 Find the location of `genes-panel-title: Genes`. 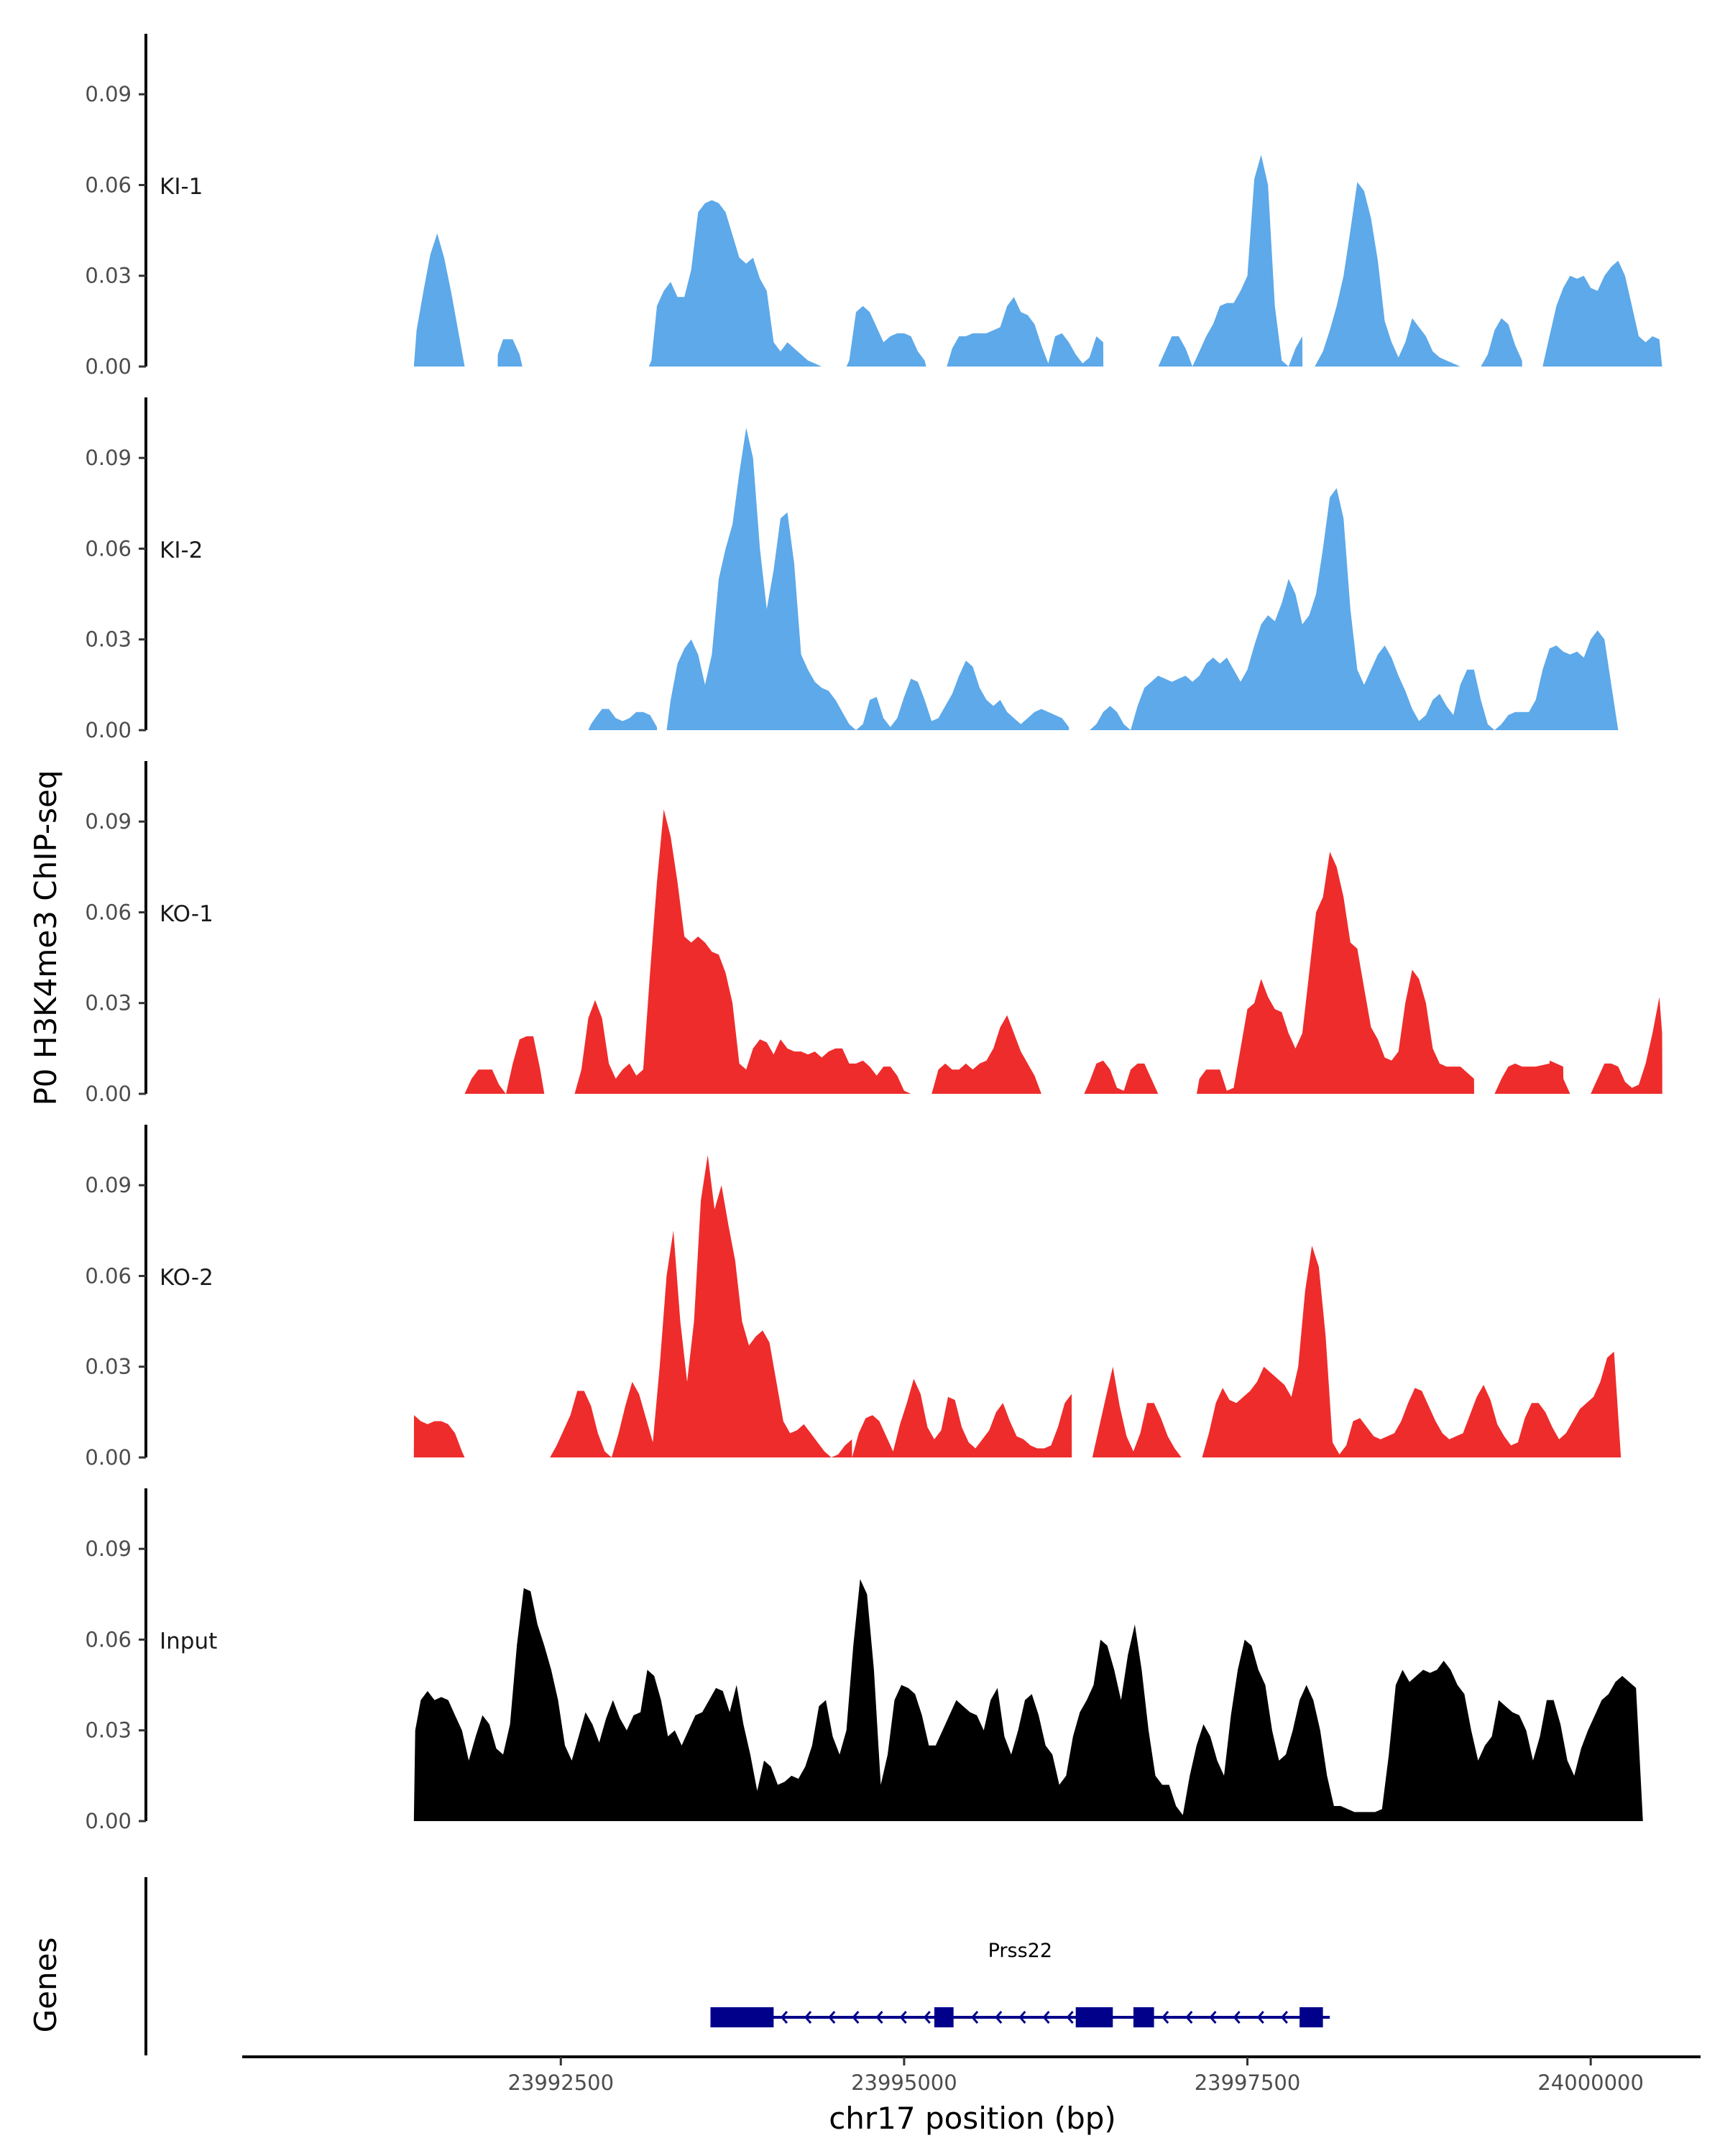

genes-panel-title: Genes is located at coordinates (45, 1985).